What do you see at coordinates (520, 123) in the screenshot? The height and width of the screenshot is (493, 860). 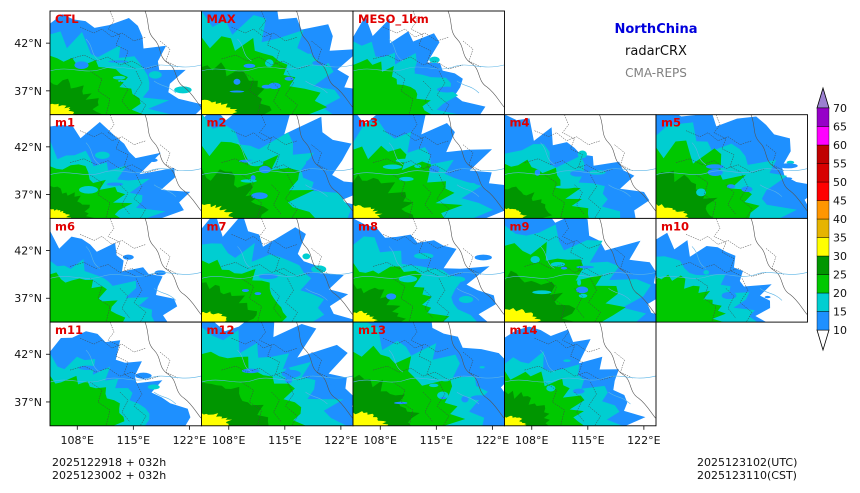 I see `panel-label: m4` at bounding box center [520, 123].